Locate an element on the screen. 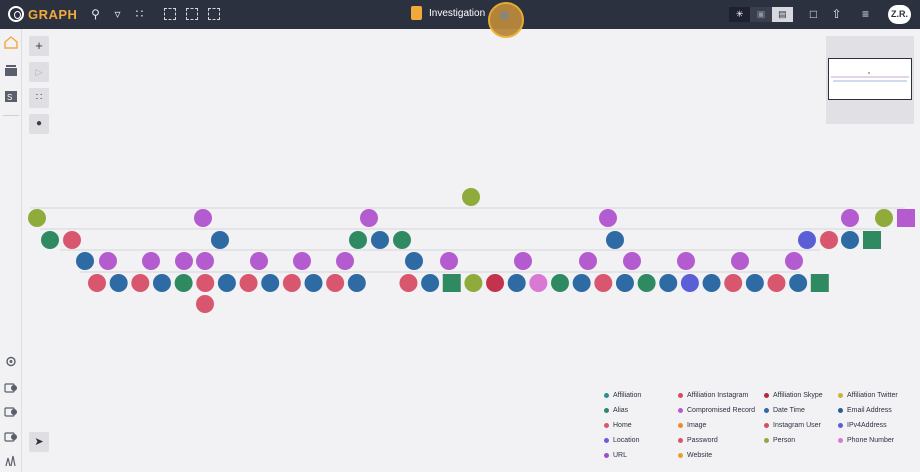 Image resolution: width=920 pixels, height=472 pixels. minimap-viewport is located at coordinates (870, 79).